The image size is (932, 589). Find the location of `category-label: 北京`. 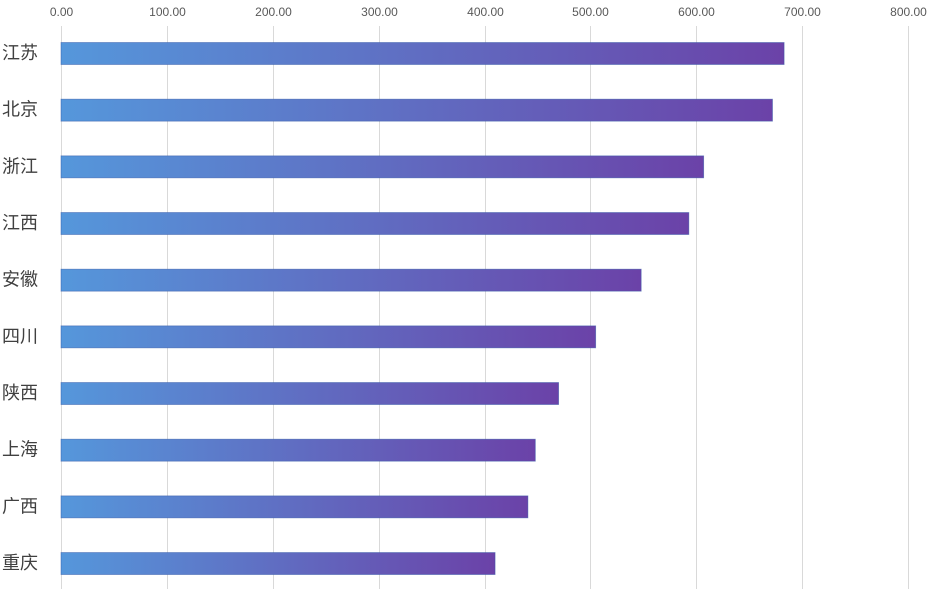

category-label: 北京 is located at coordinates (20, 110).